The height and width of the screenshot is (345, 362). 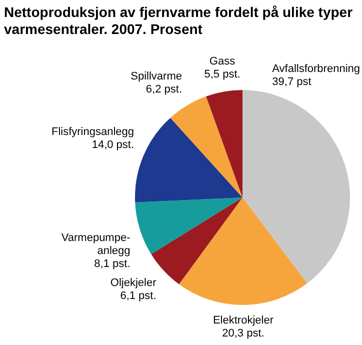 What do you see at coordinates (222, 74) in the screenshot?
I see `data-label: 5,5 pst.` at bounding box center [222, 74].